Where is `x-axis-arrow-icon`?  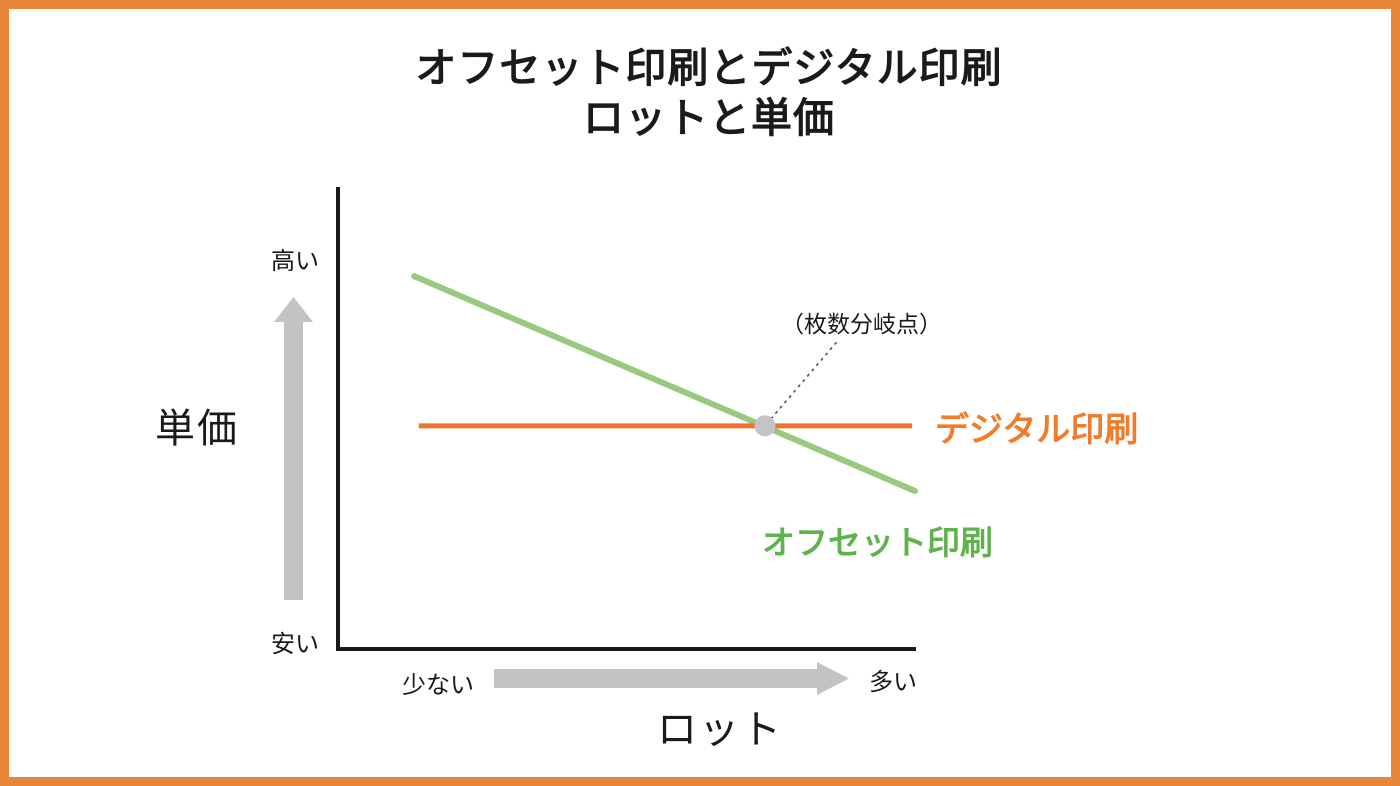 x-axis-arrow-icon is located at coordinates (671, 678).